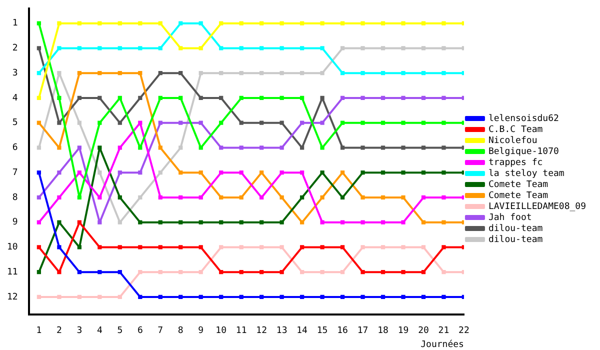 This screenshot has width=600, height=350. I want to click on legend-label: dilou-team, so click(515, 229).